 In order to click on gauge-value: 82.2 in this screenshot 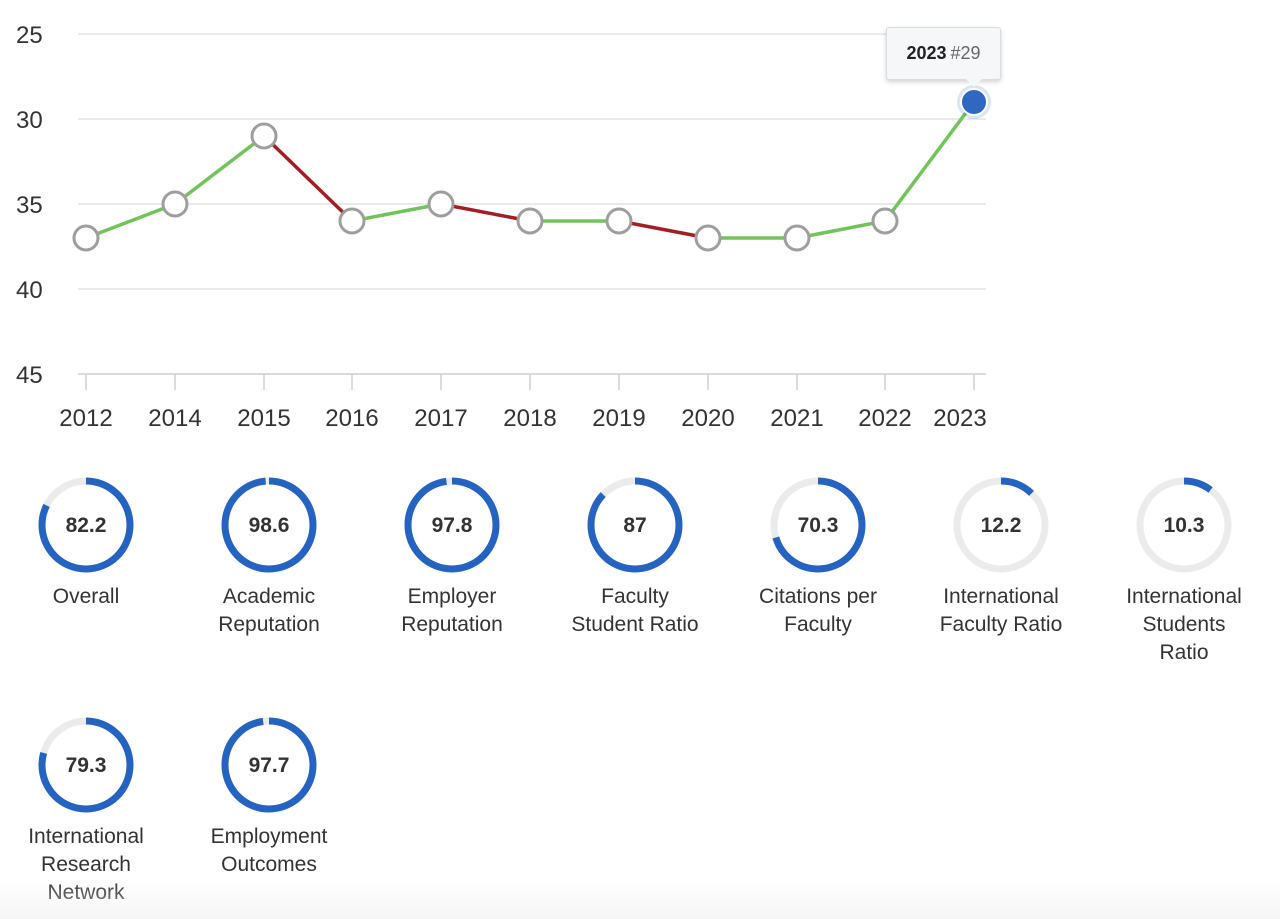, I will do `click(86, 525)`.